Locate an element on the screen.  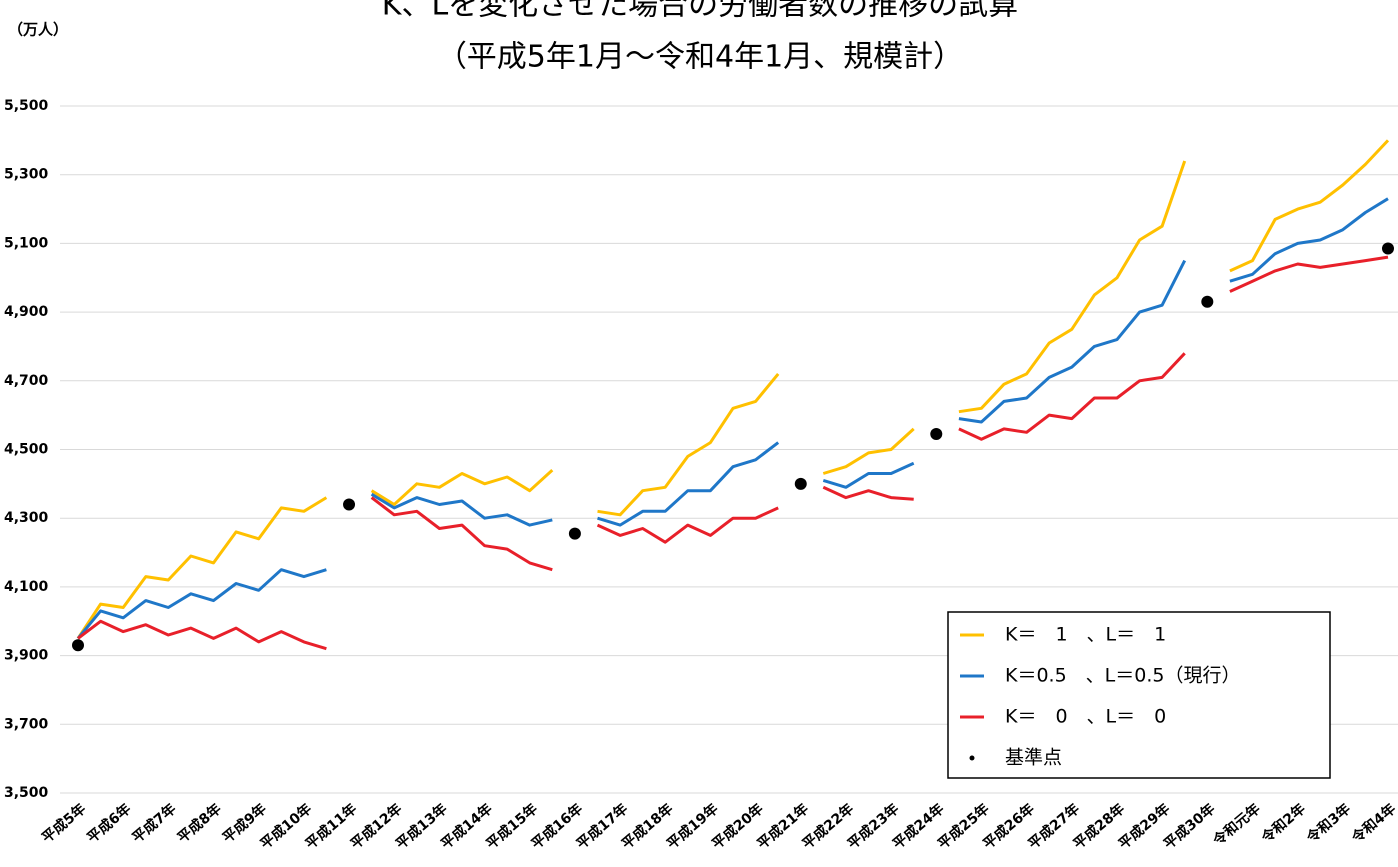
legend-box is located at coordinates (1139, 695).